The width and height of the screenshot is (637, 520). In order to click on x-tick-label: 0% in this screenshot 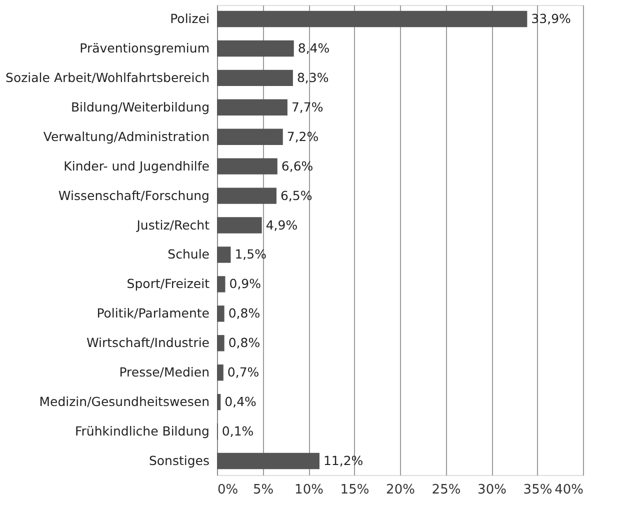, I will do `click(228, 490)`.